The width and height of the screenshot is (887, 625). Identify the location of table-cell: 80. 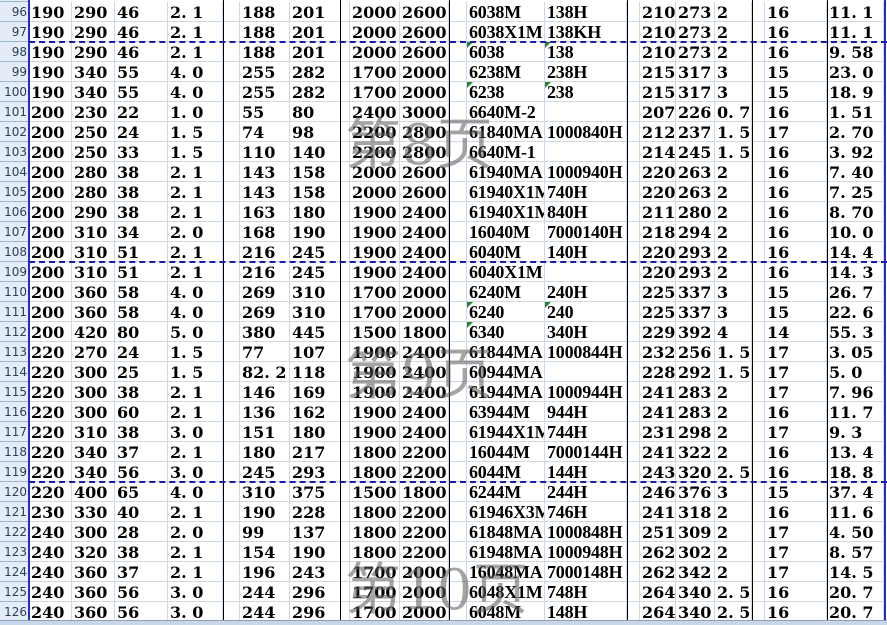
(315, 112).